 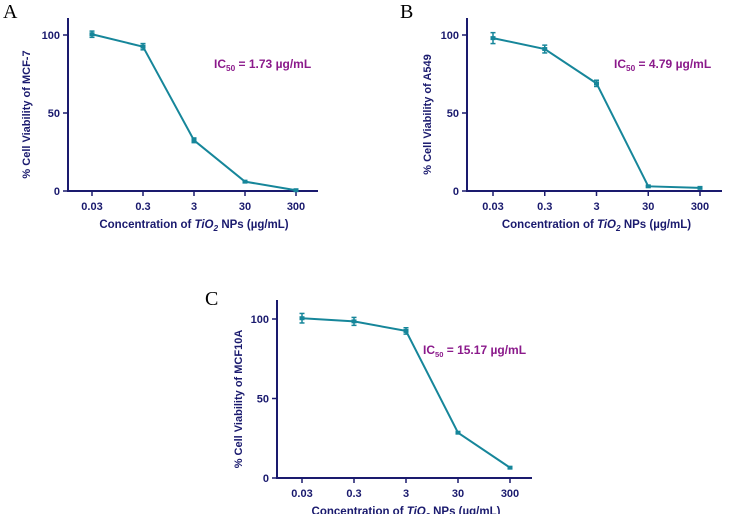 What do you see at coordinates (211, 299) in the screenshot?
I see `panel-letter: C` at bounding box center [211, 299].